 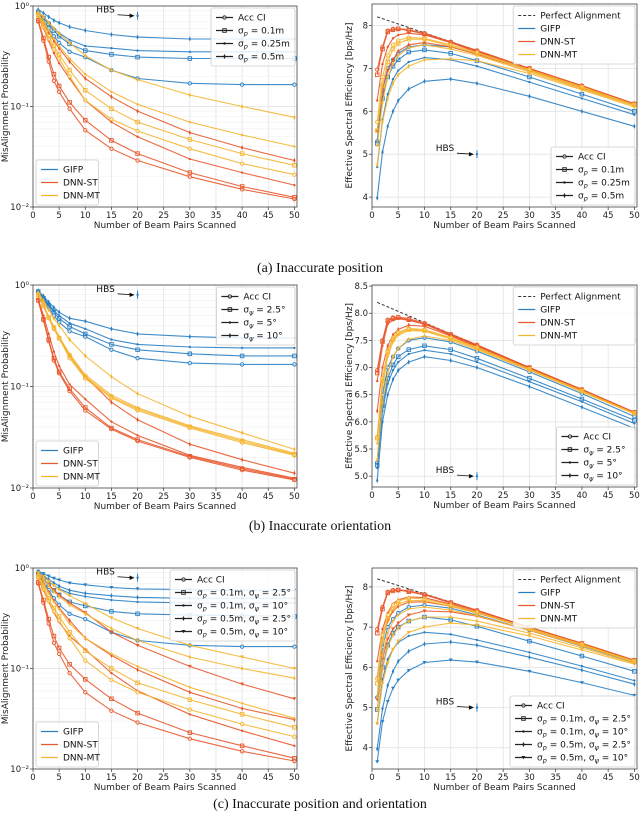 I want to click on legend-entry: Acc CI, so click(x=540, y=707).